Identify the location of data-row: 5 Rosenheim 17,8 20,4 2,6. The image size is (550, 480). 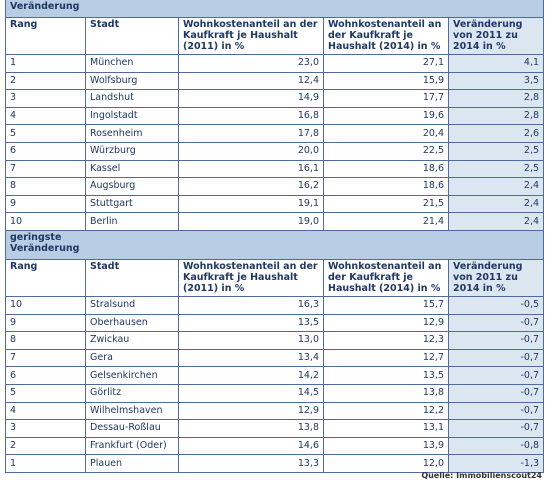
(275, 133).